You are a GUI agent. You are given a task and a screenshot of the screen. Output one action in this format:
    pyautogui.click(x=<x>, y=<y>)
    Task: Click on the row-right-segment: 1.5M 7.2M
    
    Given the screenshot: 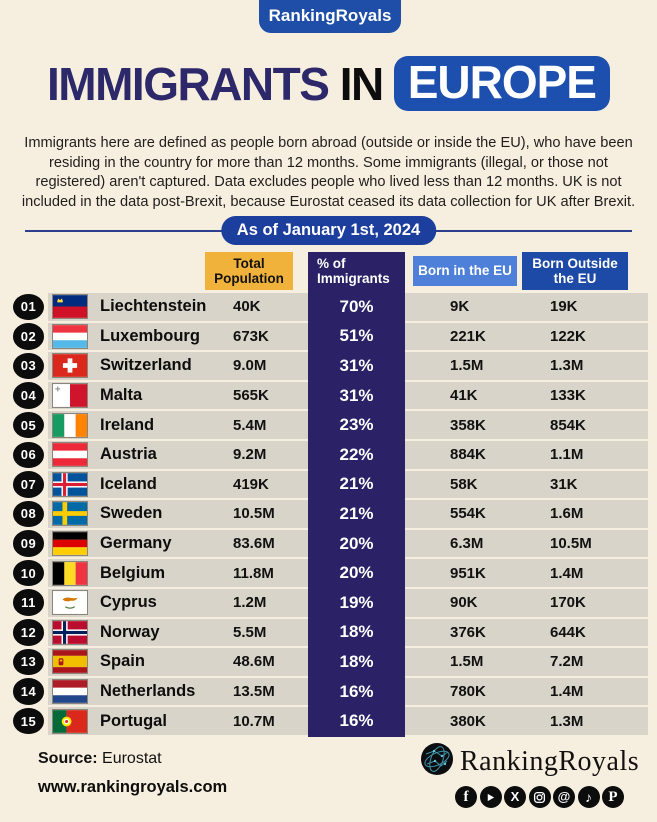 What is the action you would take?
    pyautogui.click(x=526, y=662)
    